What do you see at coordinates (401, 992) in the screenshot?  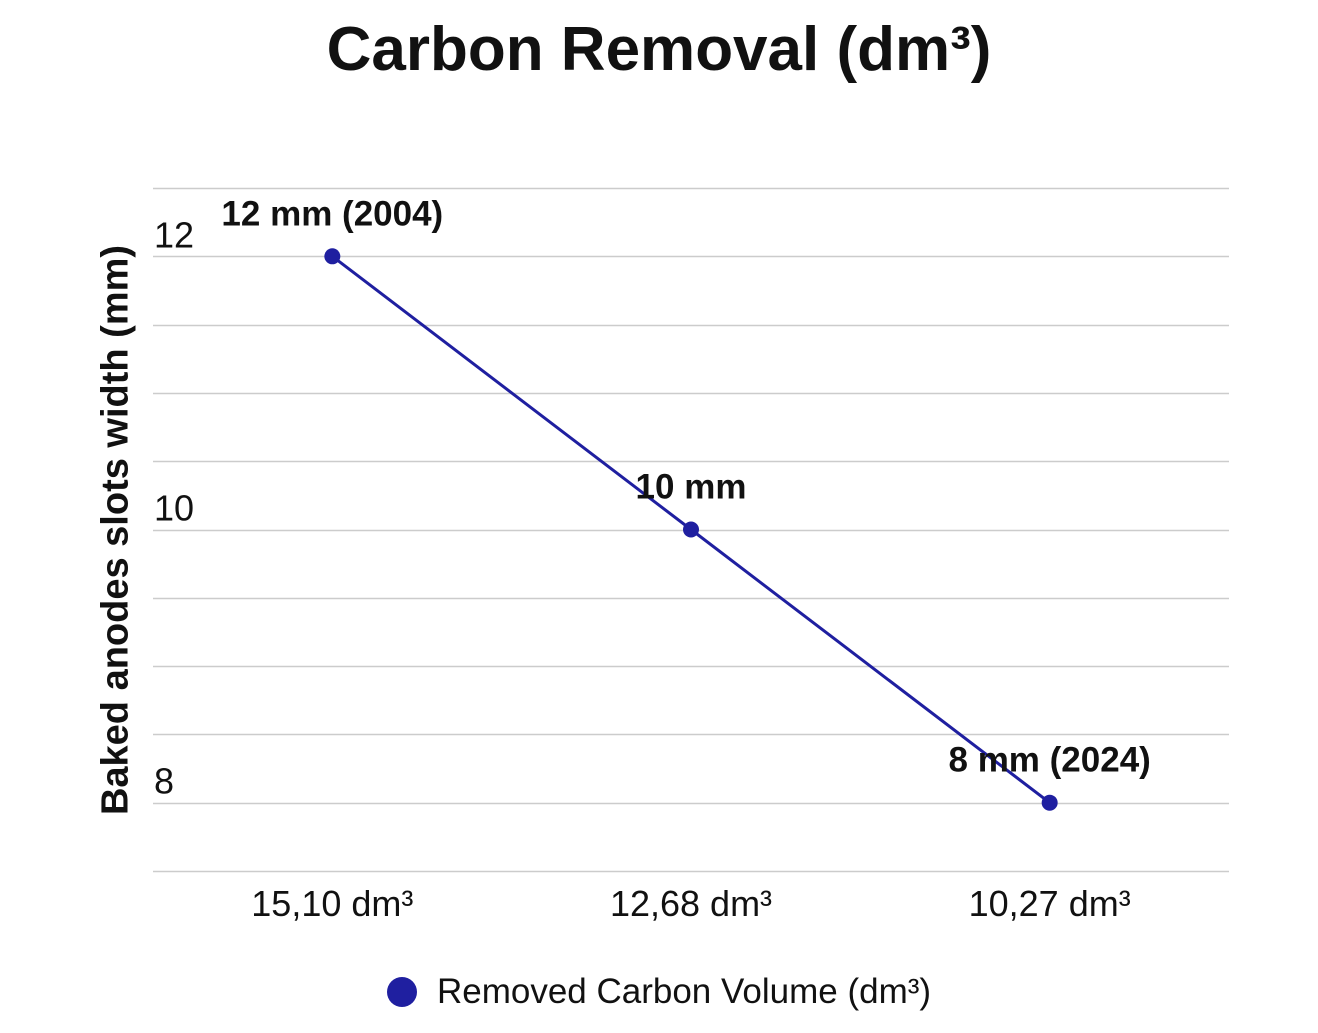 I see `legend-swatch` at bounding box center [401, 992].